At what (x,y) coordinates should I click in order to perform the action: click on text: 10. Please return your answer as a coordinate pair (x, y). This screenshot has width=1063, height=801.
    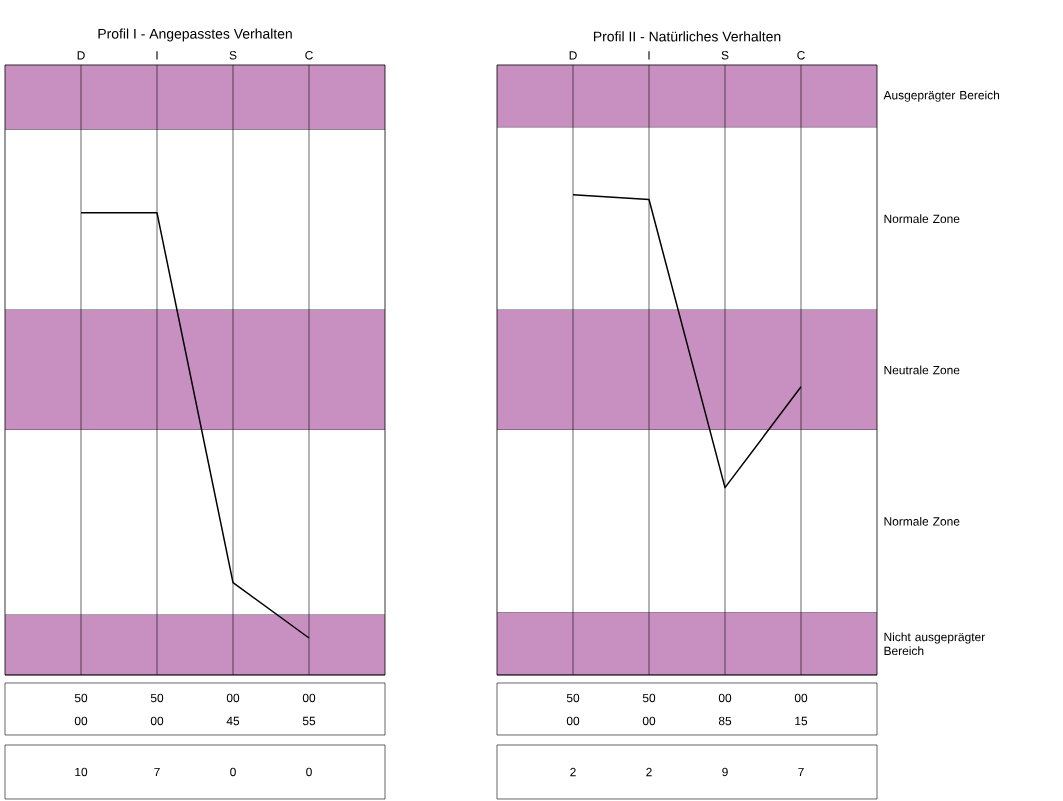
    Looking at the image, I should click on (81, 772).